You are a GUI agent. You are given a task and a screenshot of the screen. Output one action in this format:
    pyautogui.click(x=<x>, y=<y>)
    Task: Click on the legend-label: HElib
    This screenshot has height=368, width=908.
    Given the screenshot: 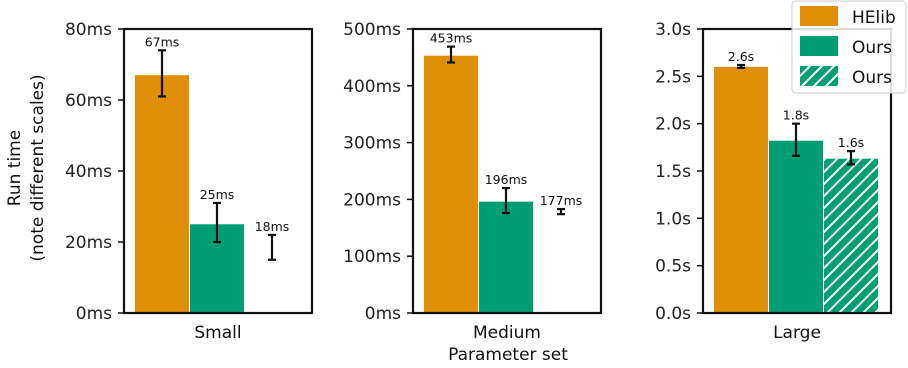 What is the action you would take?
    pyautogui.click(x=874, y=18)
    